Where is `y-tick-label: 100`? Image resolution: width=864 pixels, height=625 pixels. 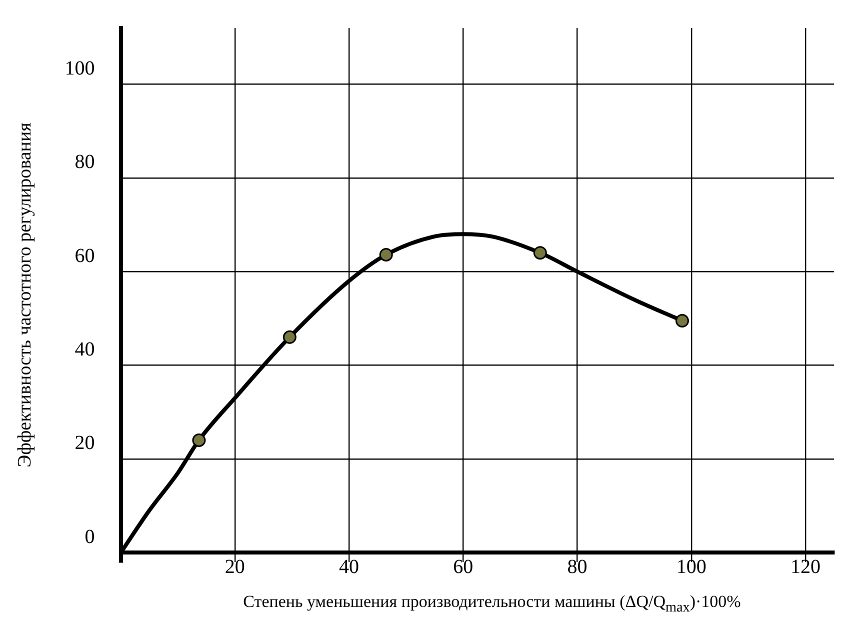
y-tick-label: 100 is located at coordinates (79, 68).